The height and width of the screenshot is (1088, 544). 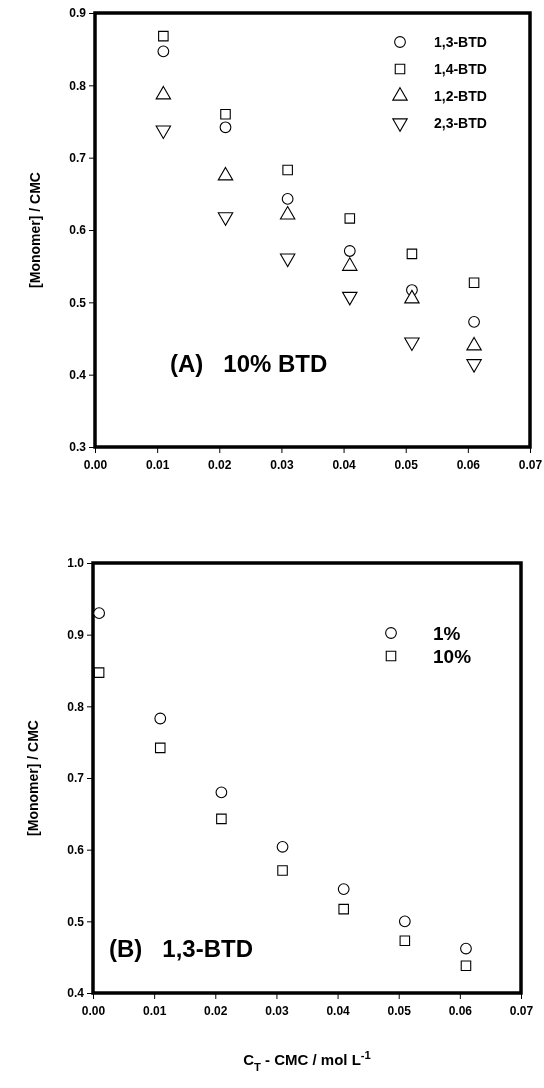 What do you see at coordinates (181, 948) in the screenshot?
I see `annotation: (B) 1,3-BTD` at bounding box center [181, 948].